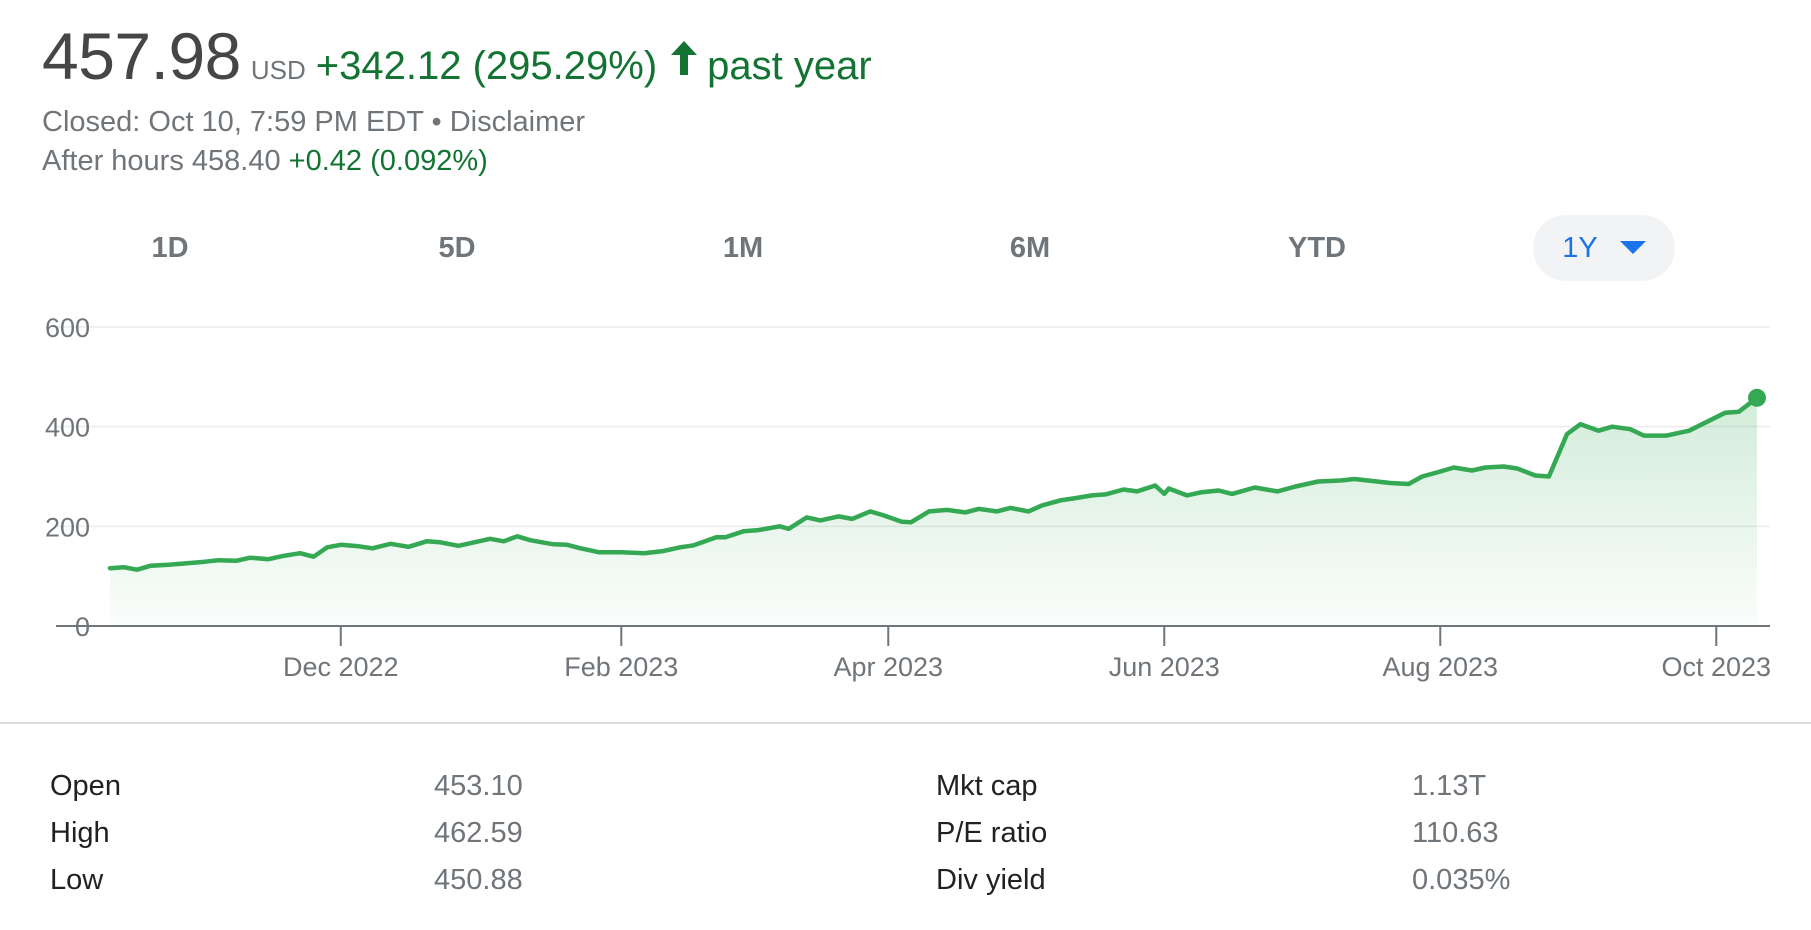  I want to click on arrow-up-icon, so click(684, 60).